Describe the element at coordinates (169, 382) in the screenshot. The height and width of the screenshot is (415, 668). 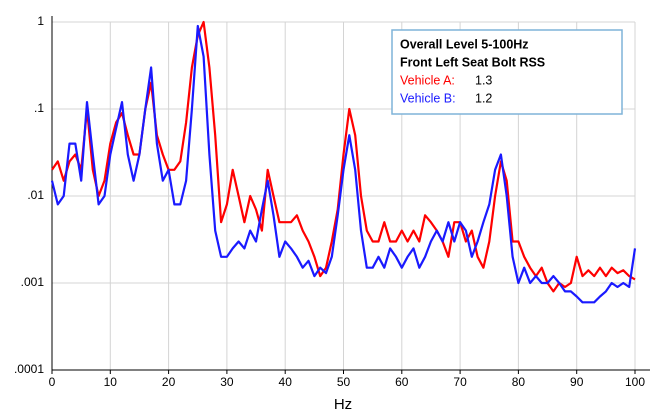
I see `x-tick-label: 20` at that location.